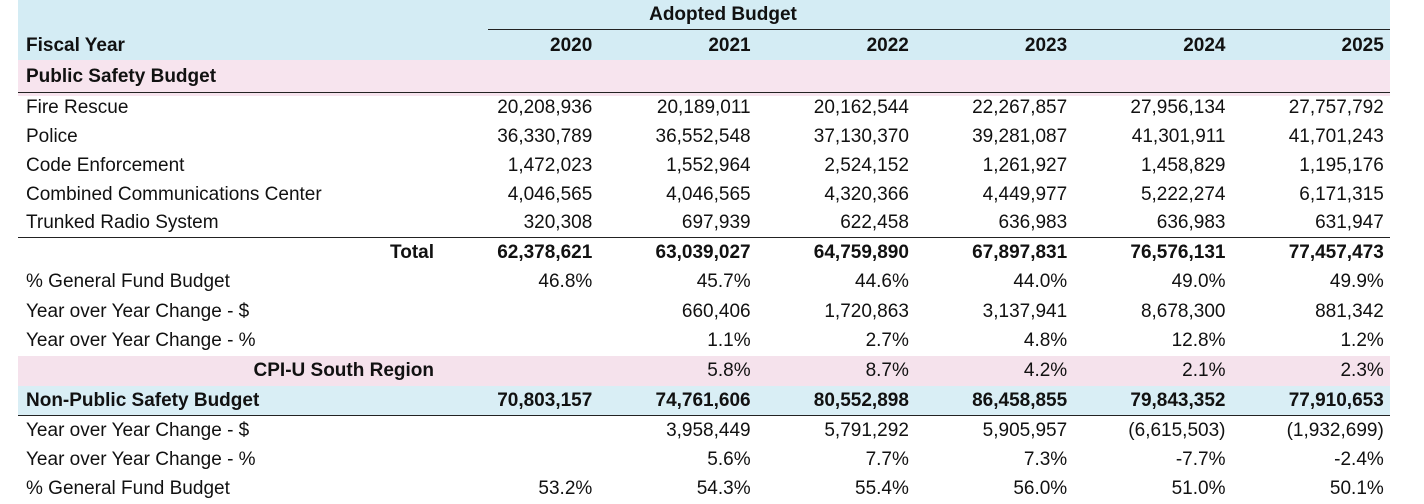 The height and width of the screenshot is (504, 1424). I want to click on row-value: 64,759,890, so click(861, 252).